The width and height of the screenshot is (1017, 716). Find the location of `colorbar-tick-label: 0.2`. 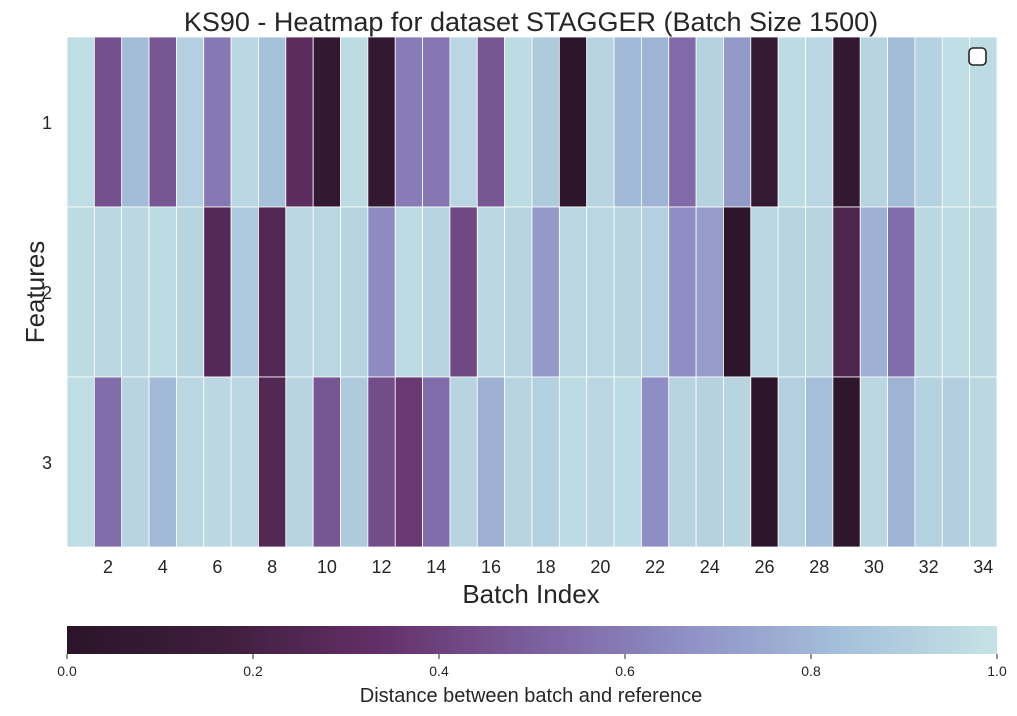

colorbar-tick-label: 0.2 is located at coordinates (253, 671).